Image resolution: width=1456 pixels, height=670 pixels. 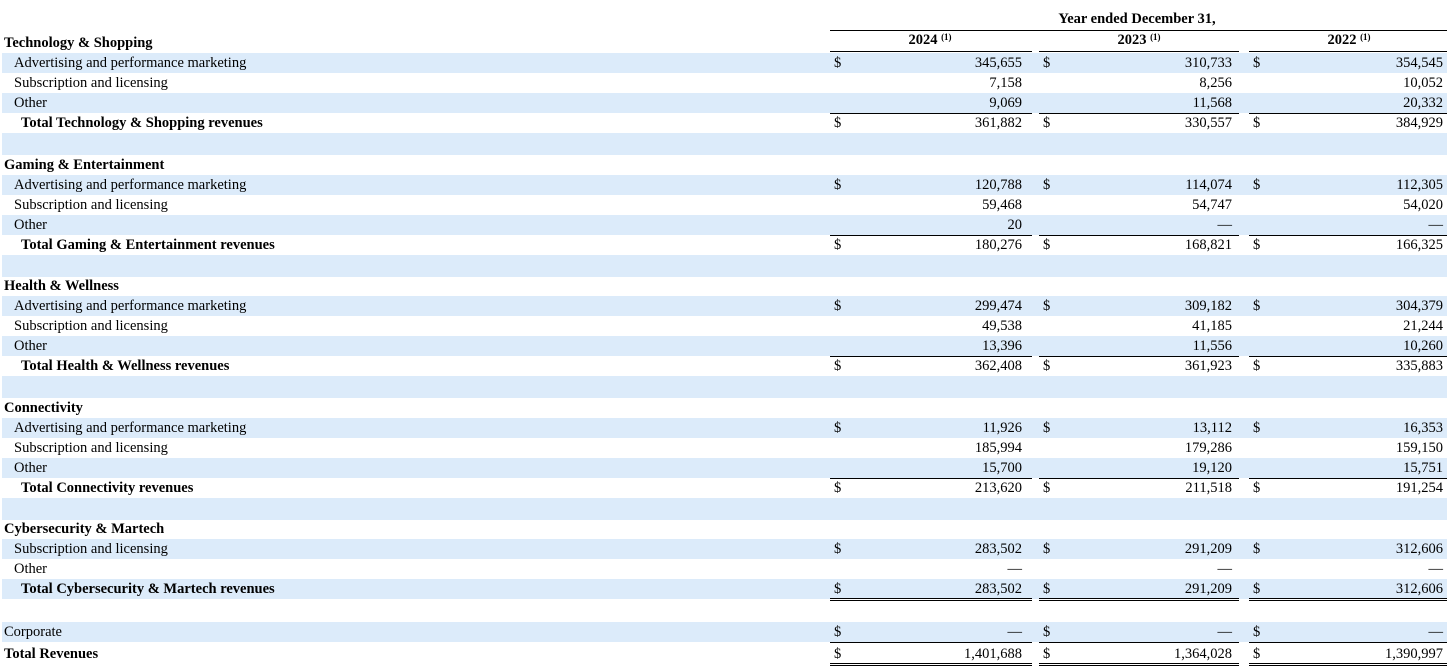 I want to click on table-row: Other 15,700 19,120 15,751, so click(x=724, y=468).